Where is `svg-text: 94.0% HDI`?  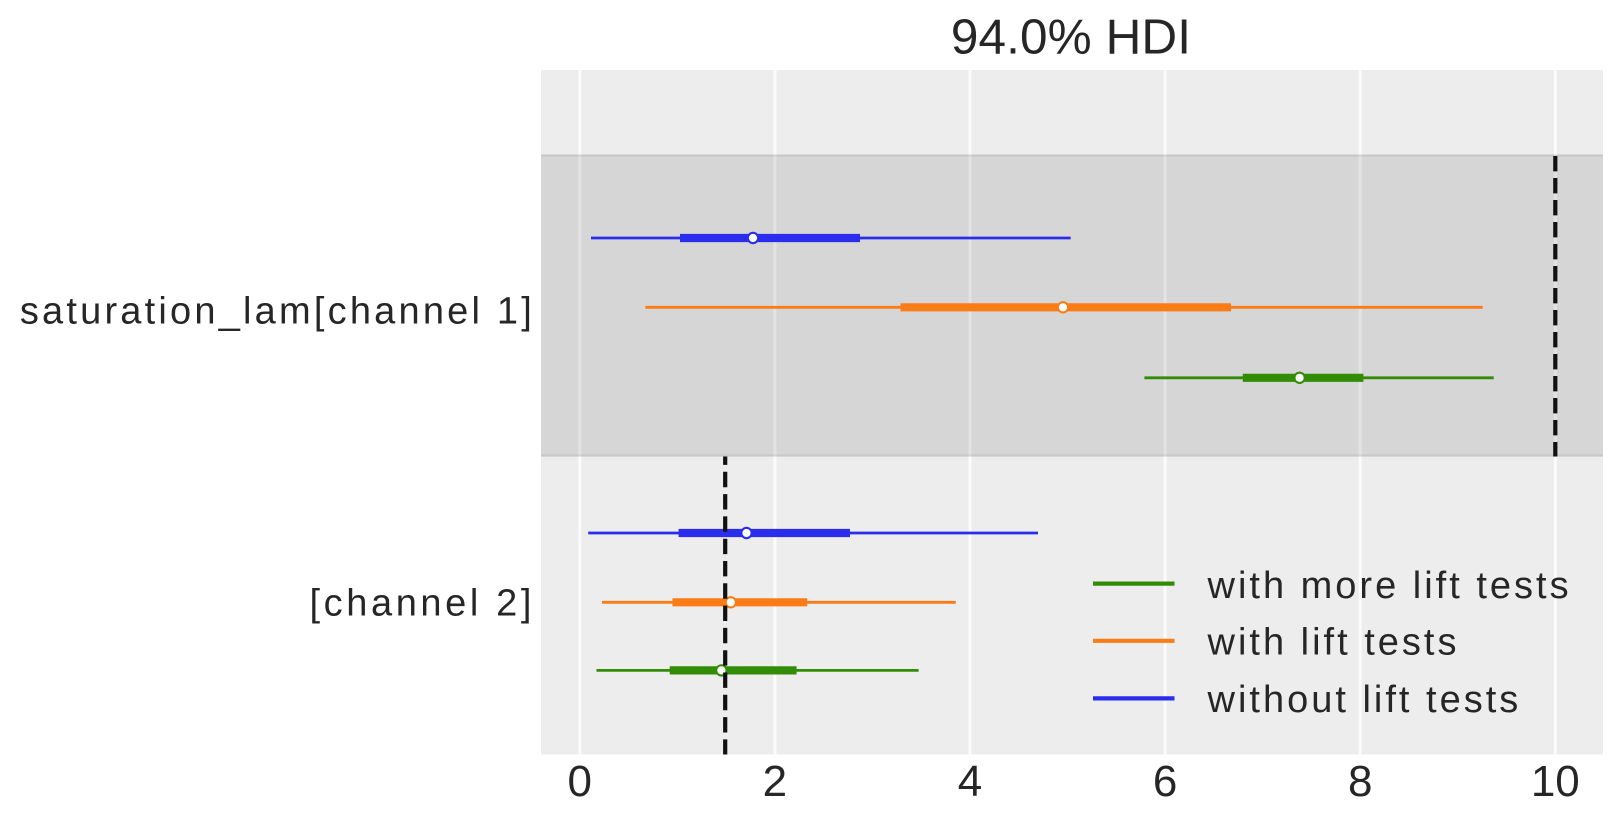
svg-text: 94.0% HDI is located at coordinates (1071, 37).